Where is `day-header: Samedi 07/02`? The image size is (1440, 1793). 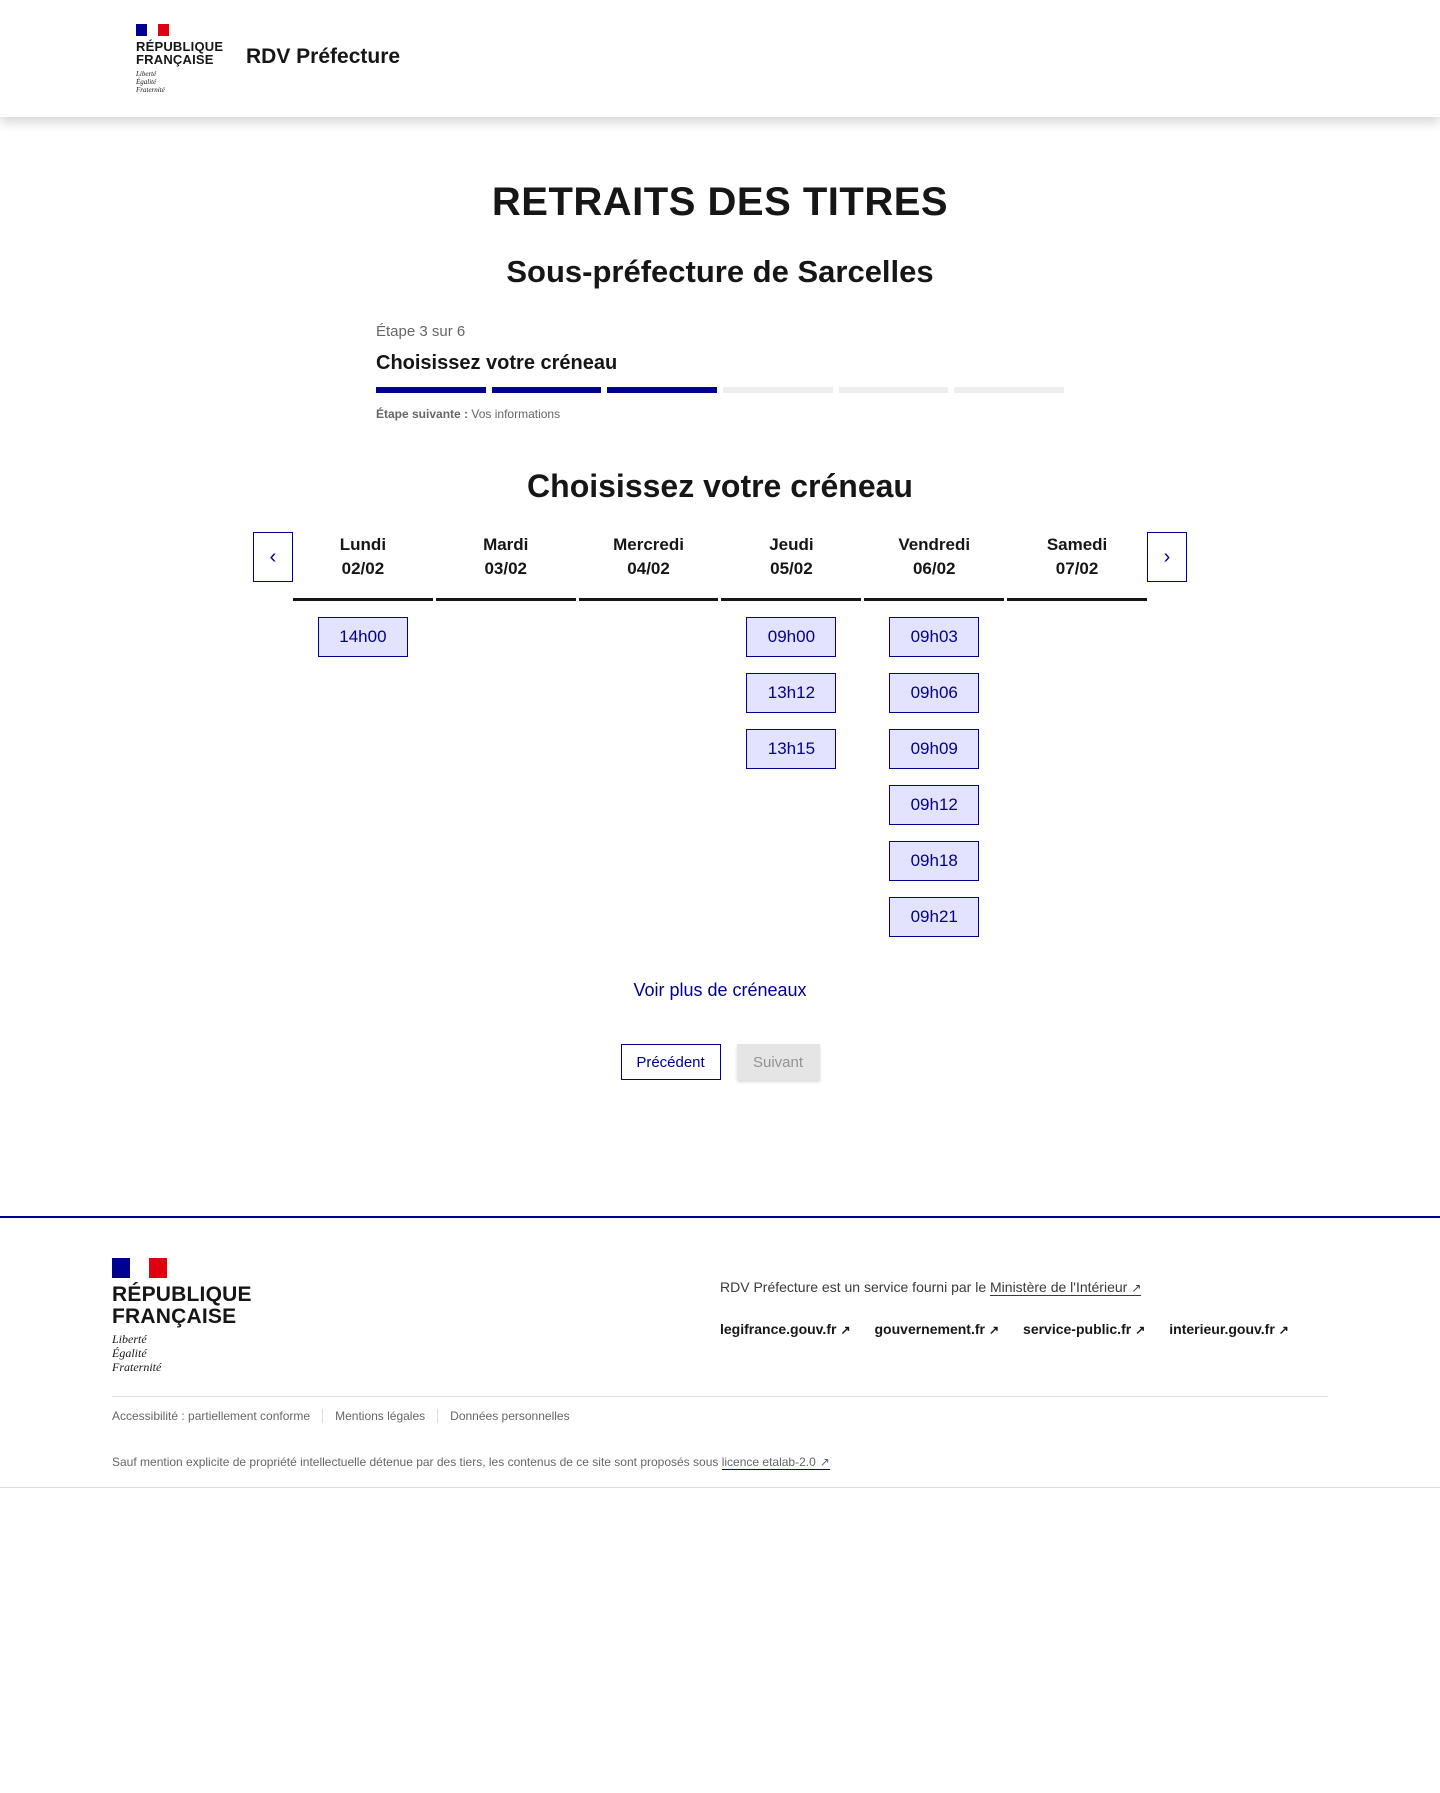 day-header: Samedi 07/02 is located at coordinates (1077, 566).